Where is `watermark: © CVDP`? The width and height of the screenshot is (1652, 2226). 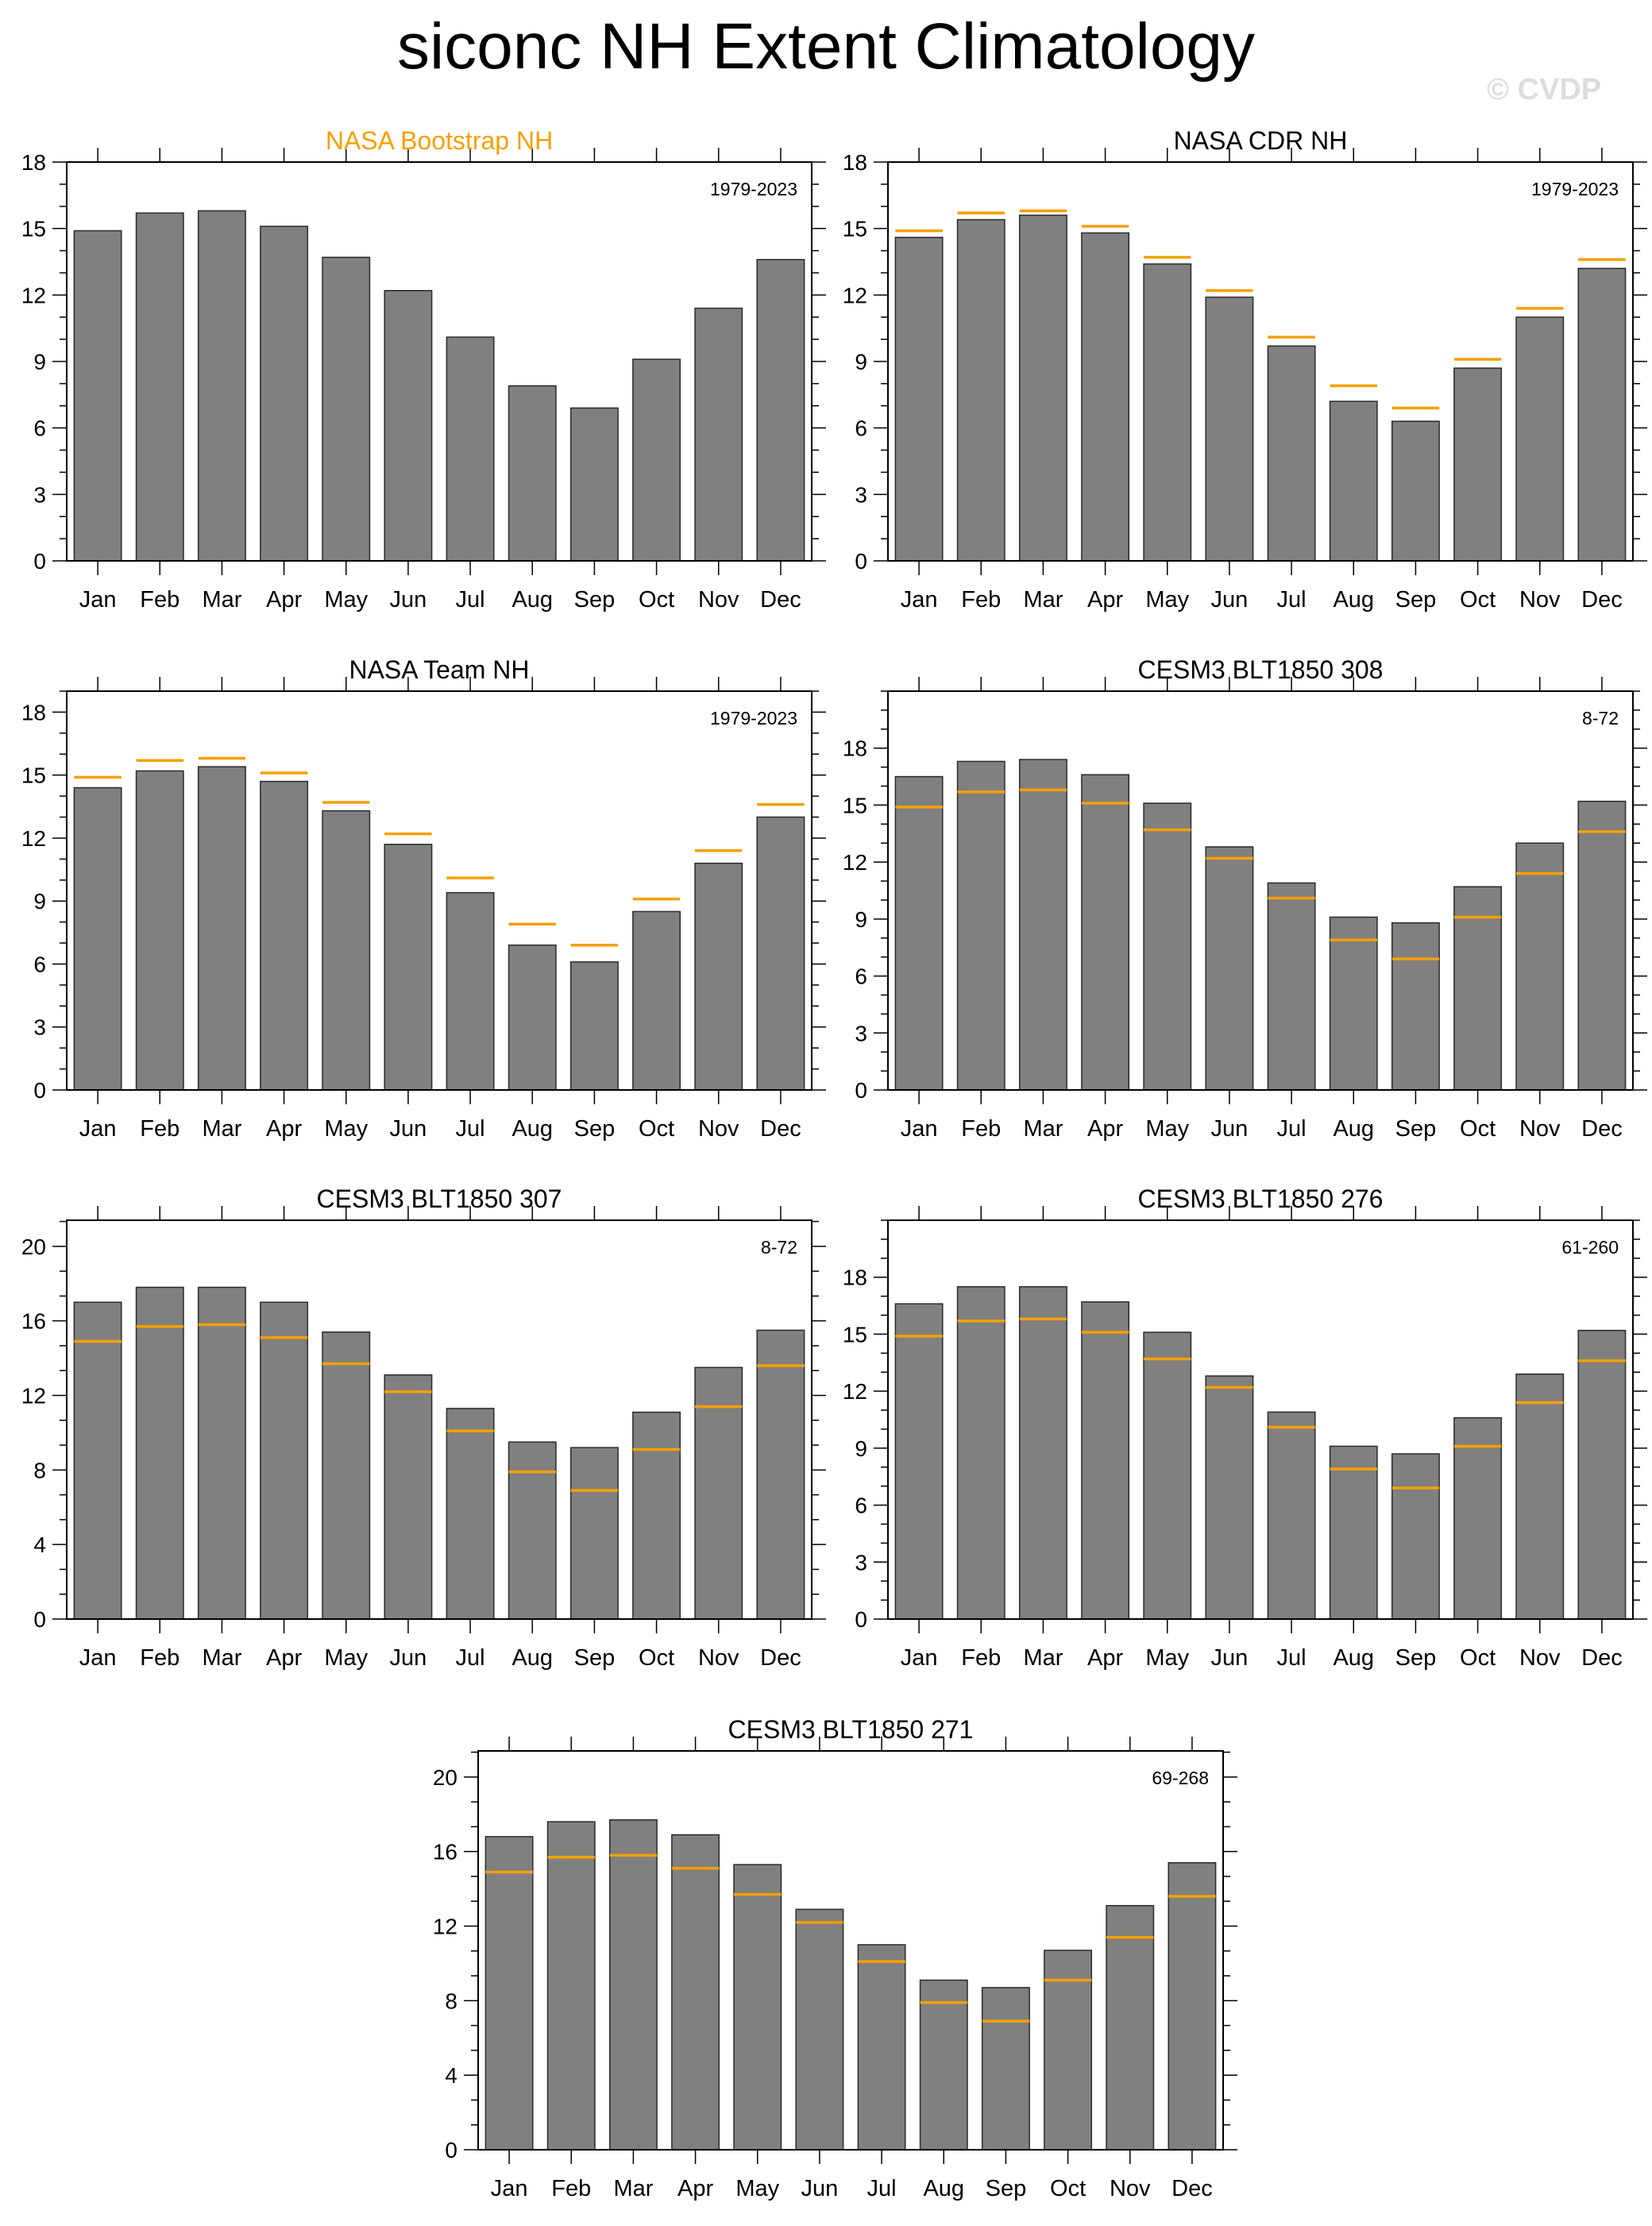 watermark: © CVDP is located at coordinates (1544, 89).